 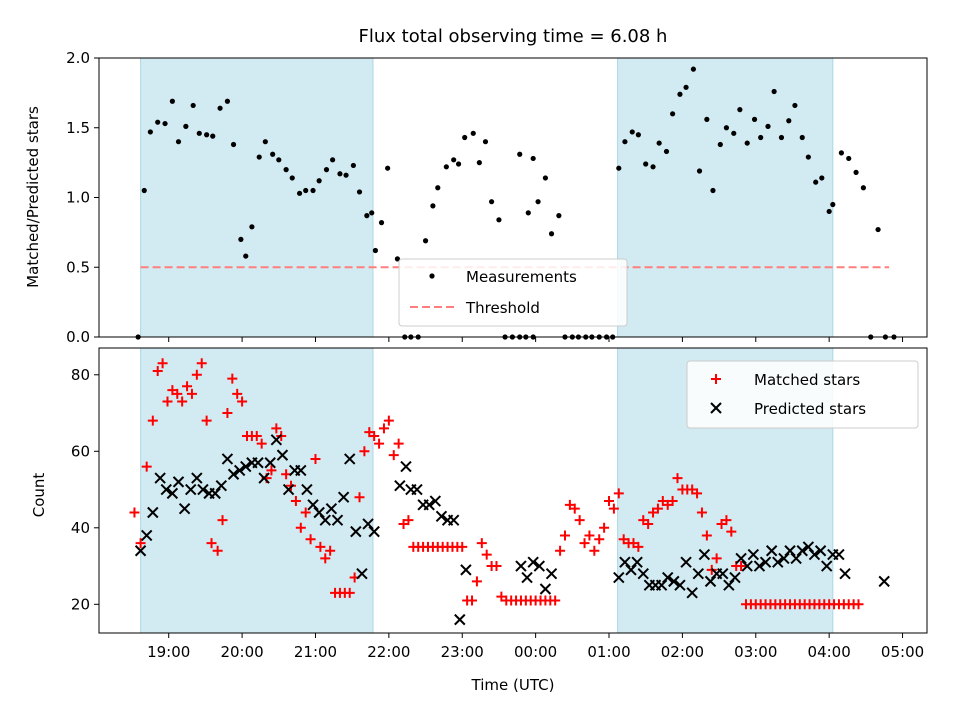 I want to click on top-legend: Measurements Threshold, so click(x=513, y=292).